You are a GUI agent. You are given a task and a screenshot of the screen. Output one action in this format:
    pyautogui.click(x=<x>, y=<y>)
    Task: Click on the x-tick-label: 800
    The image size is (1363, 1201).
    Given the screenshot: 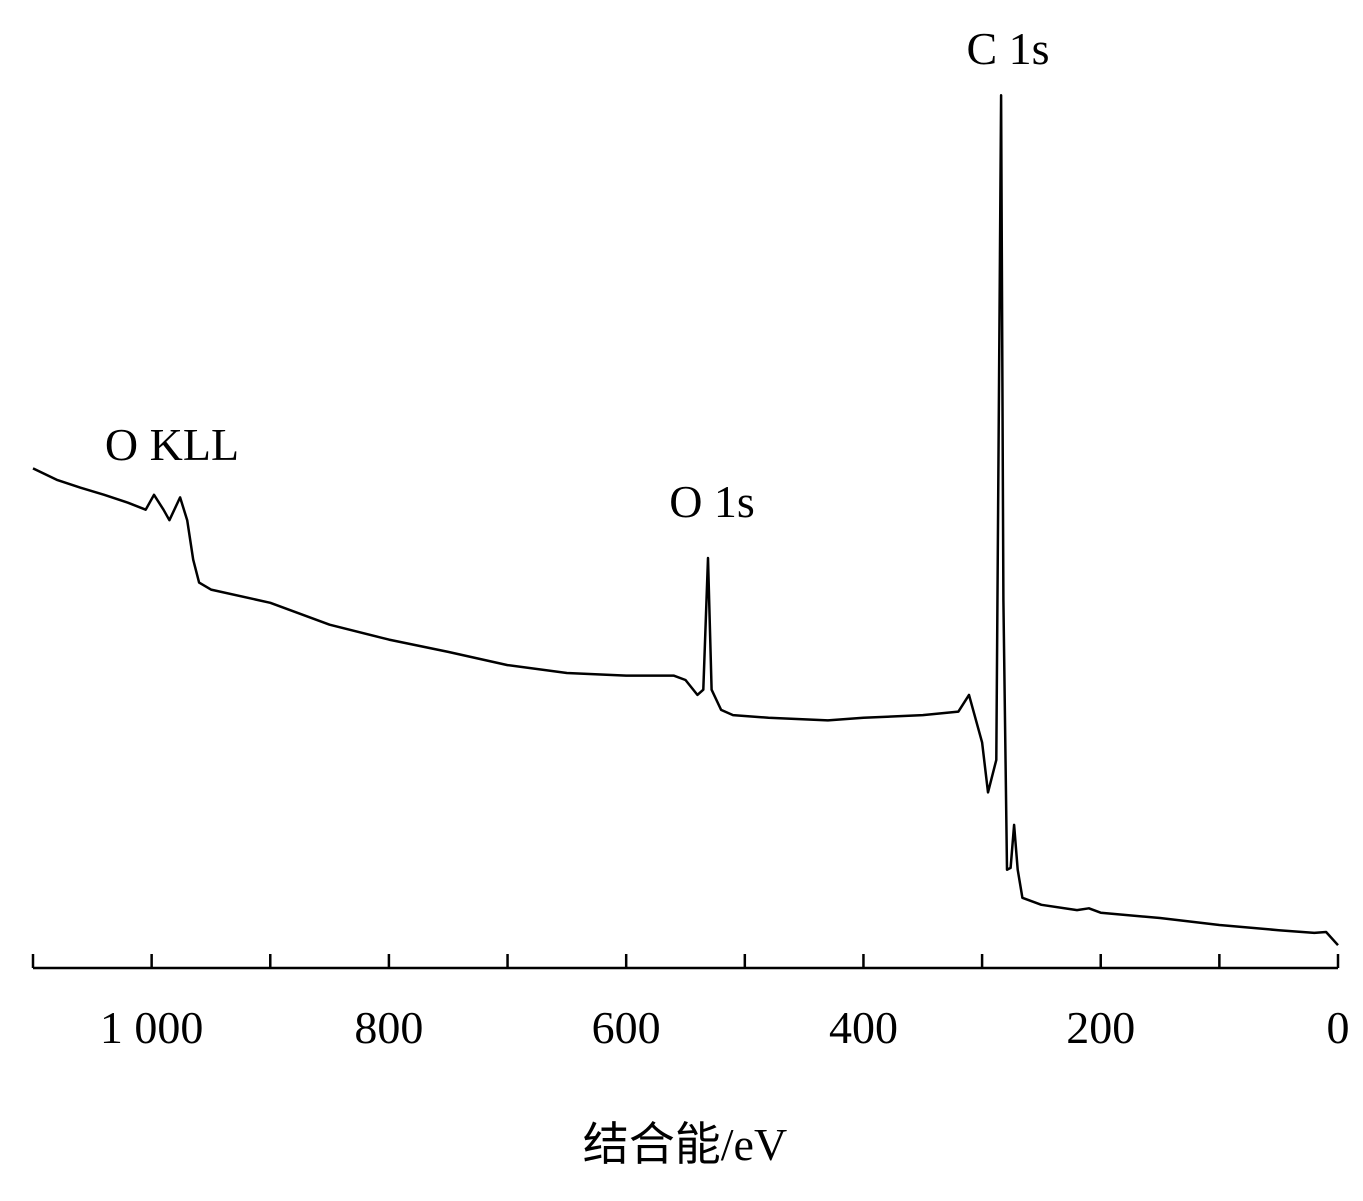 What is the action you would take?
    pyautogui.click(x=388, y=1027)
    